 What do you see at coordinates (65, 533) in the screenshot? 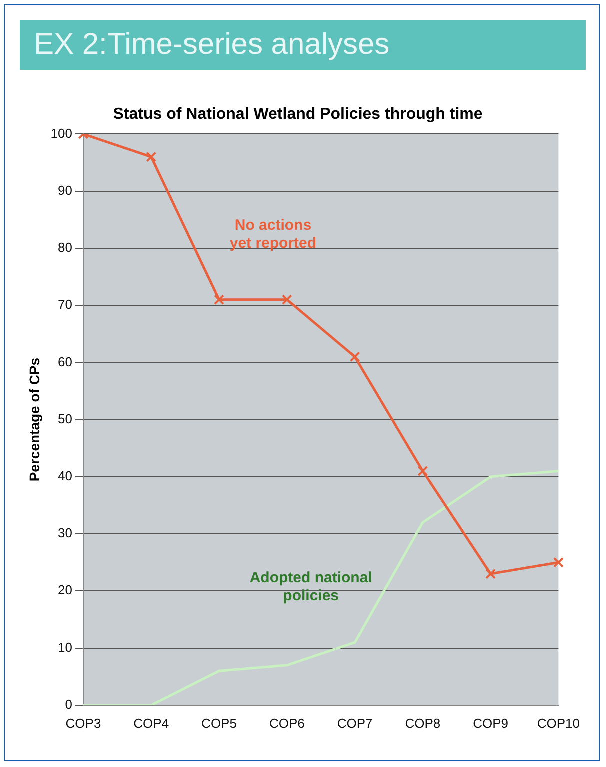
I see `y-tick-label: 30` at bounding box center [65, 533].